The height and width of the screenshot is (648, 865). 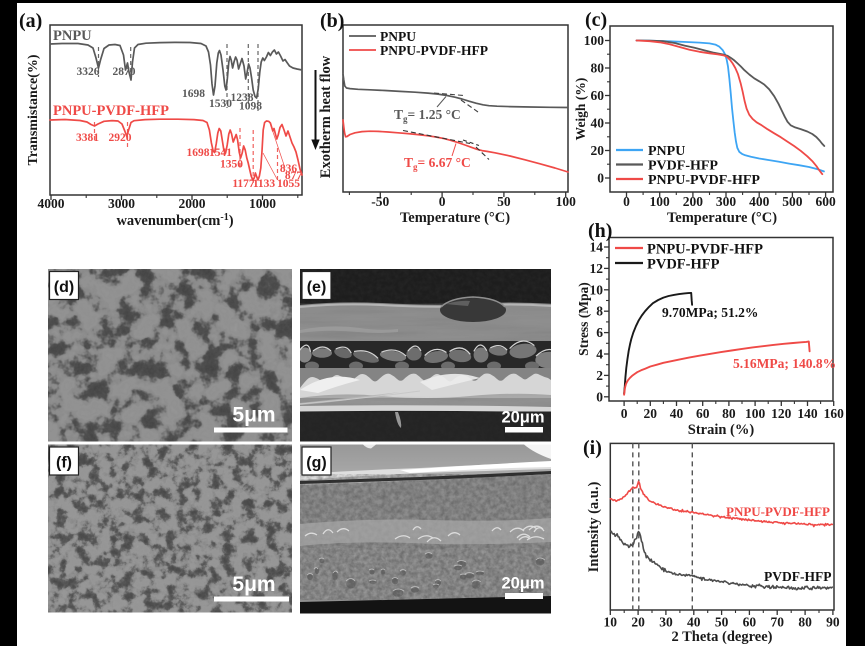 I want to click on svg-text: Tg= 6.67 °C, so click(x=437, y=163).